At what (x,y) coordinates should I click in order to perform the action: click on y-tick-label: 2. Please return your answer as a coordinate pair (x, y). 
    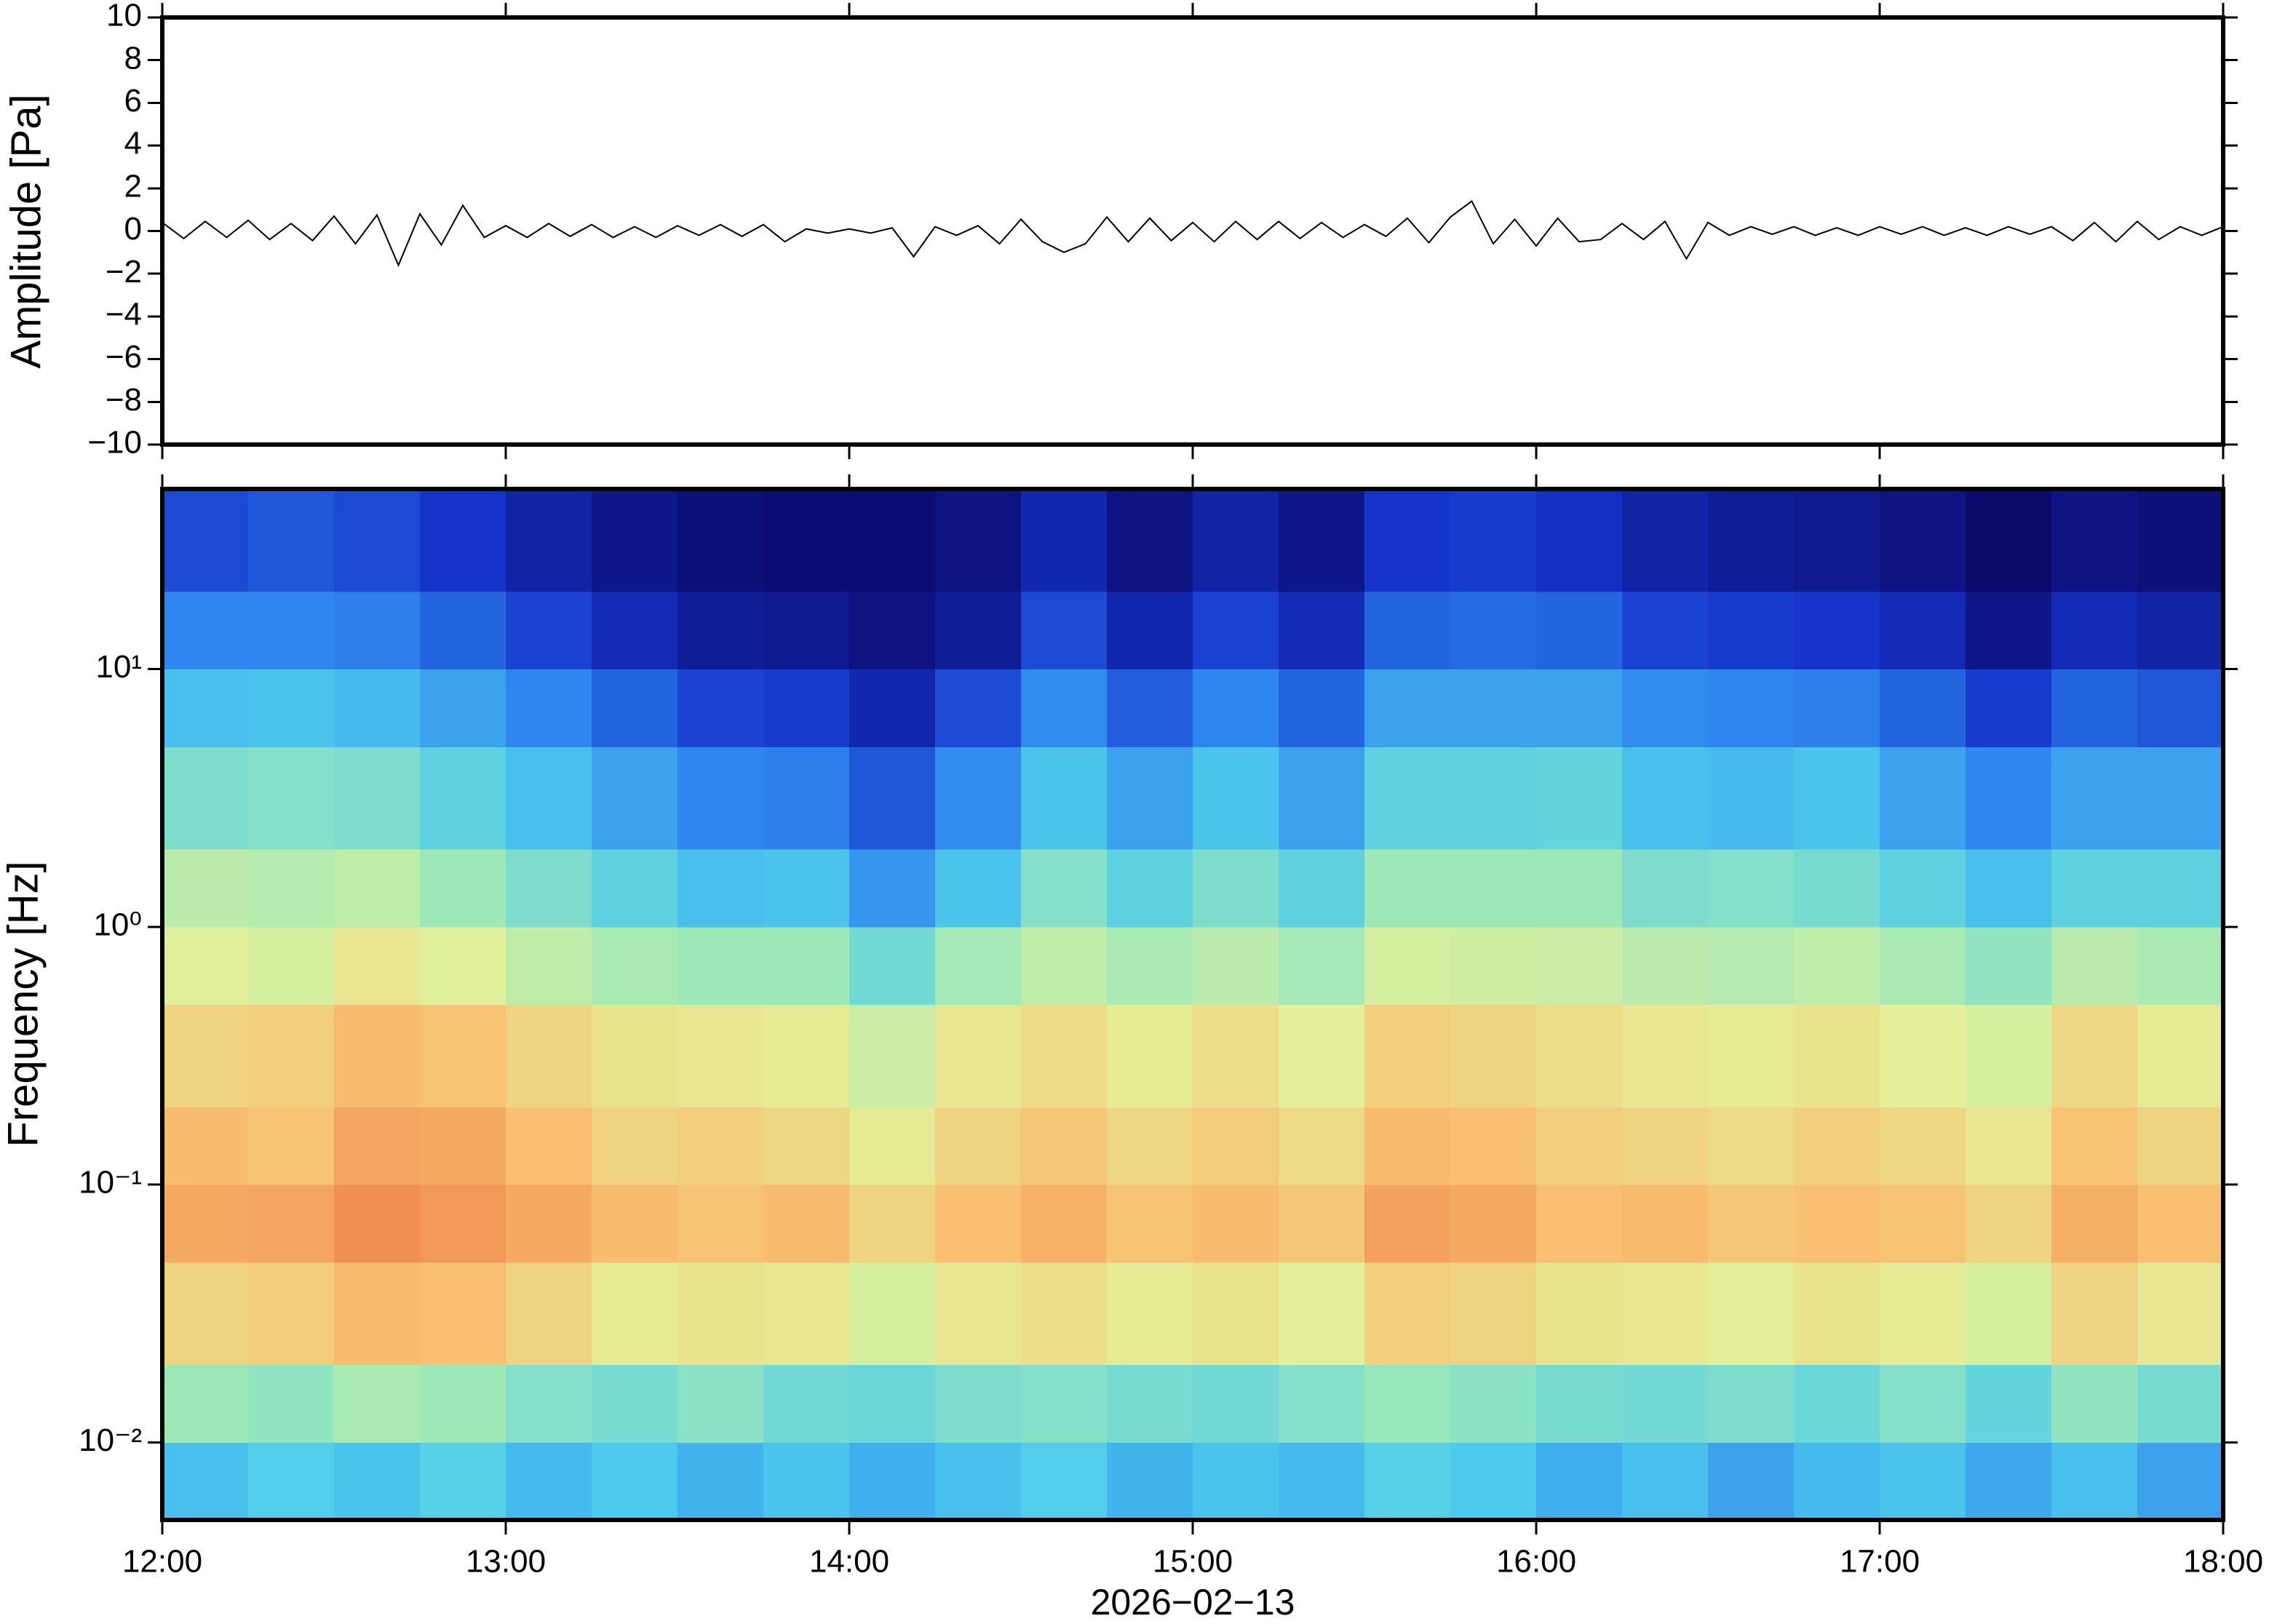
    Looking at the image, I should click on (133, 186).